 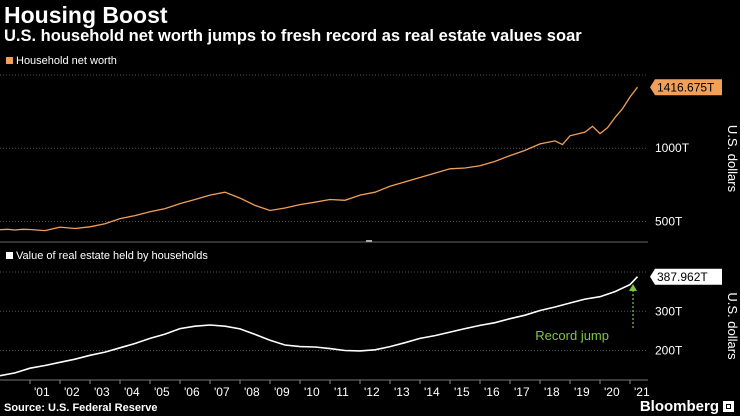 What do you see at coordinates (669, 221) in the screenshot?
I see `net-worth-y-tick-label: 500T` at bounding box center [669, 221].